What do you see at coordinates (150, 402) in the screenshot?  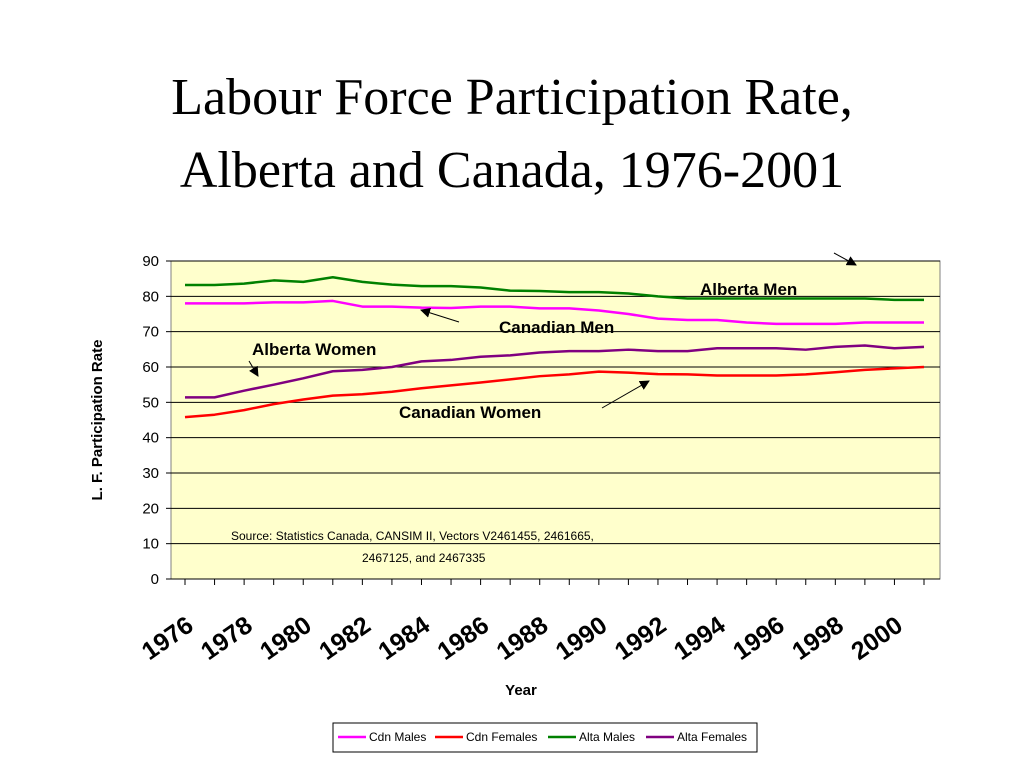 I see `y-tick-label: 50` at bounding box center [150, 402].